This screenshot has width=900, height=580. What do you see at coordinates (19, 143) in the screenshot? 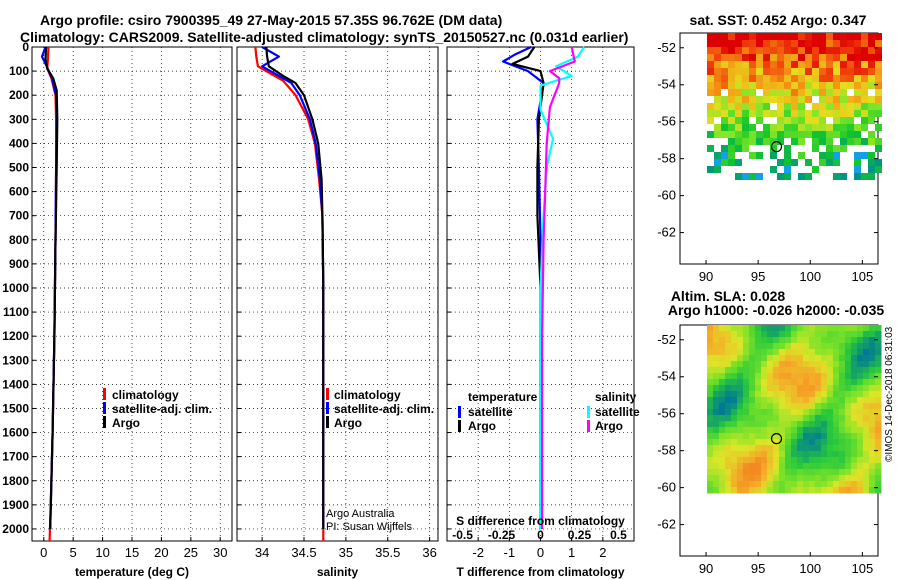
I see `temperature-ytick-label: 400` at bounding box center [19, 143].